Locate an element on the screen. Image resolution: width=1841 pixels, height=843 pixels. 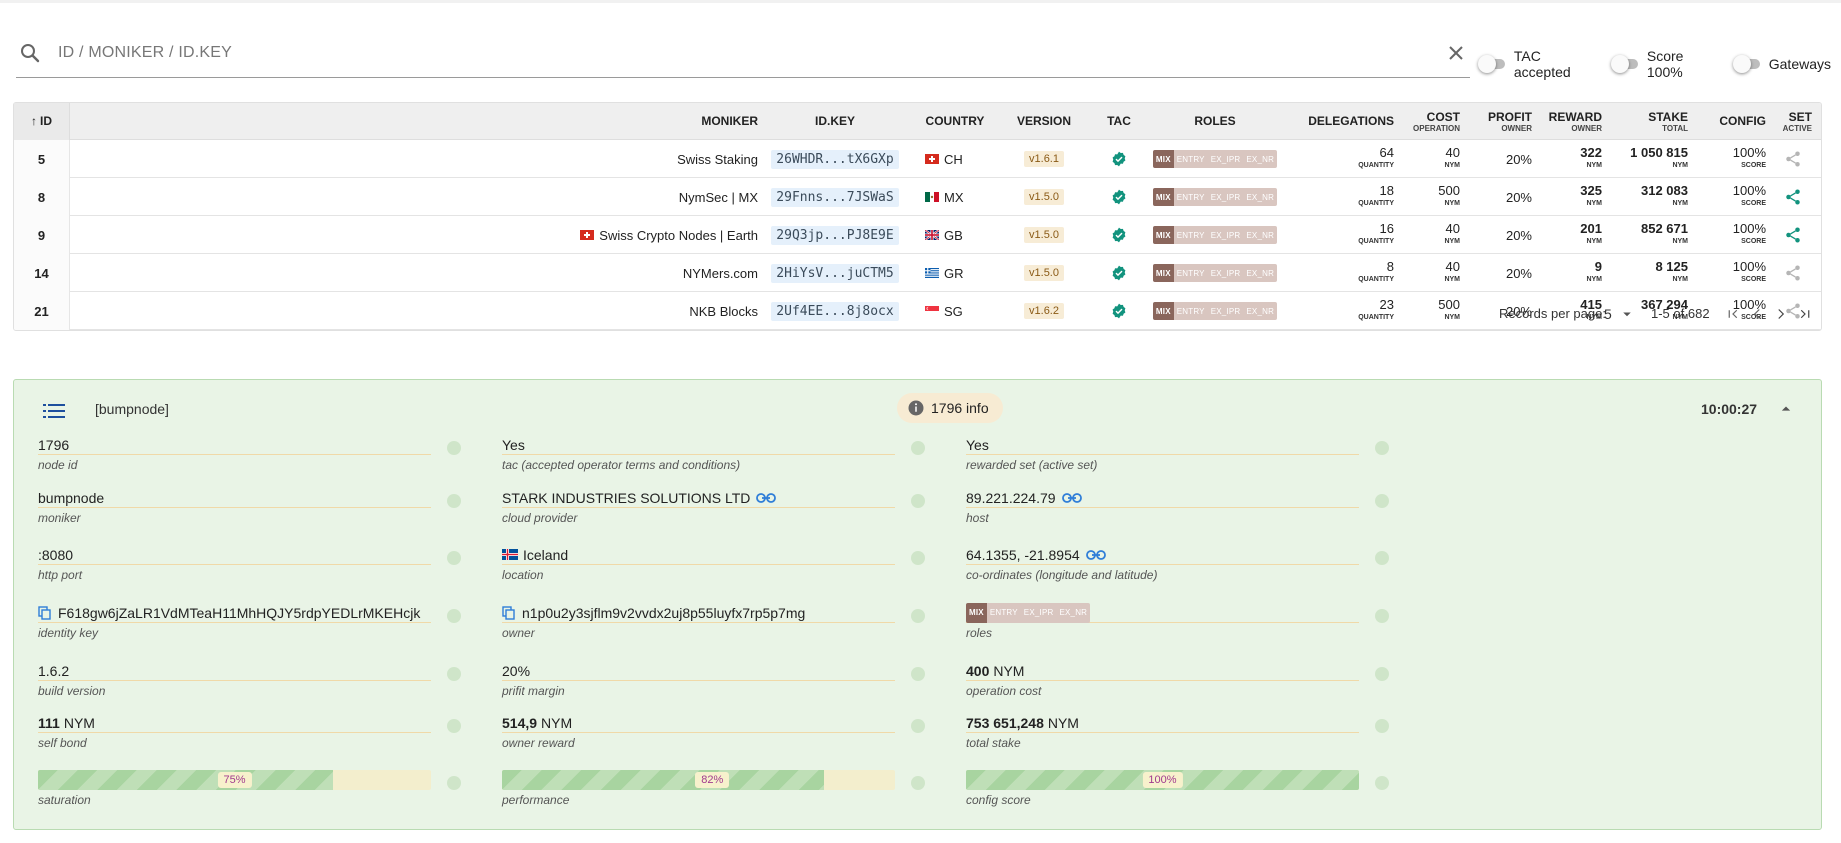
cell-reward: 322 NYM is located at coordinates (1591, 157).